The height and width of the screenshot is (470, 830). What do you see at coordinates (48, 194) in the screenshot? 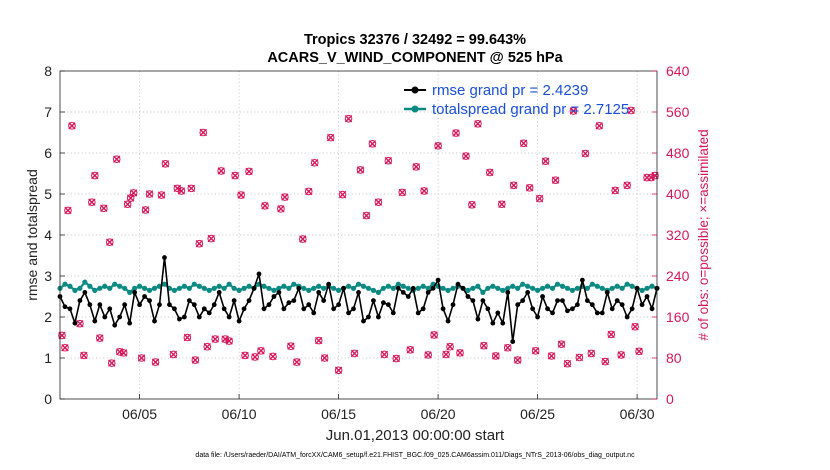
I see `y-tick-label: 5` at bounding box center [48, 194].